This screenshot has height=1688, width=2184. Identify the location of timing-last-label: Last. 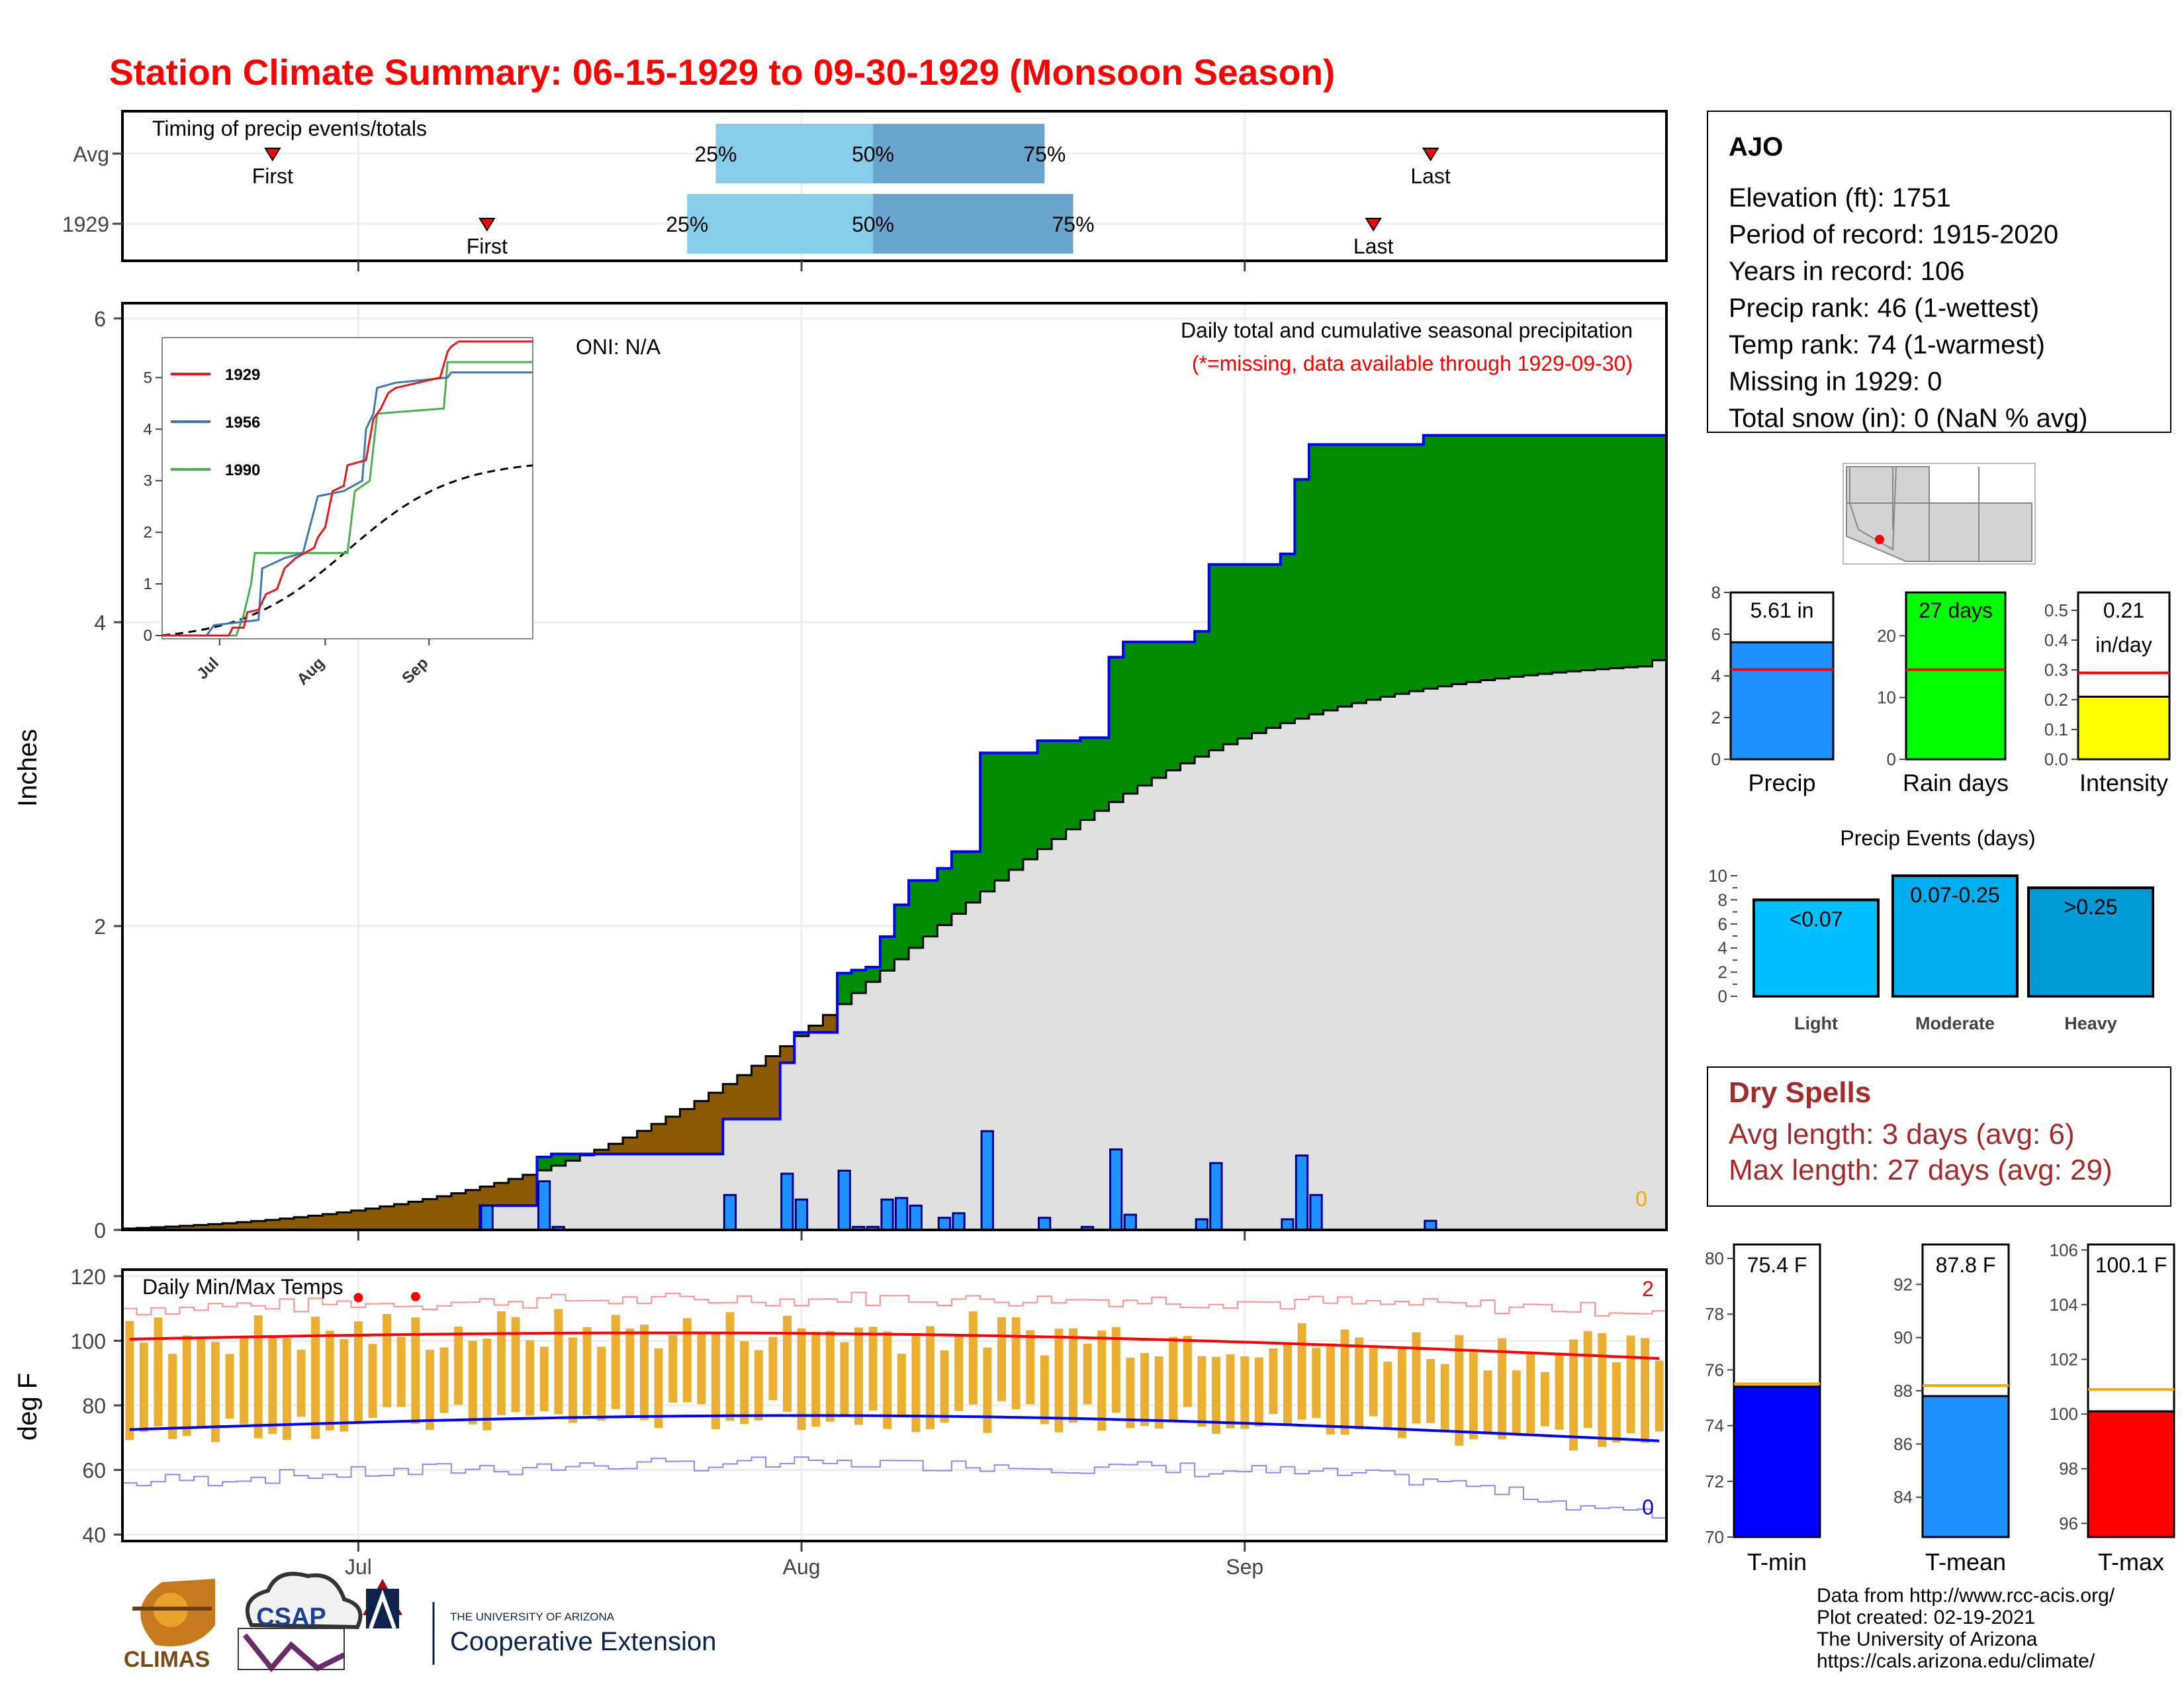
(1373, 246).